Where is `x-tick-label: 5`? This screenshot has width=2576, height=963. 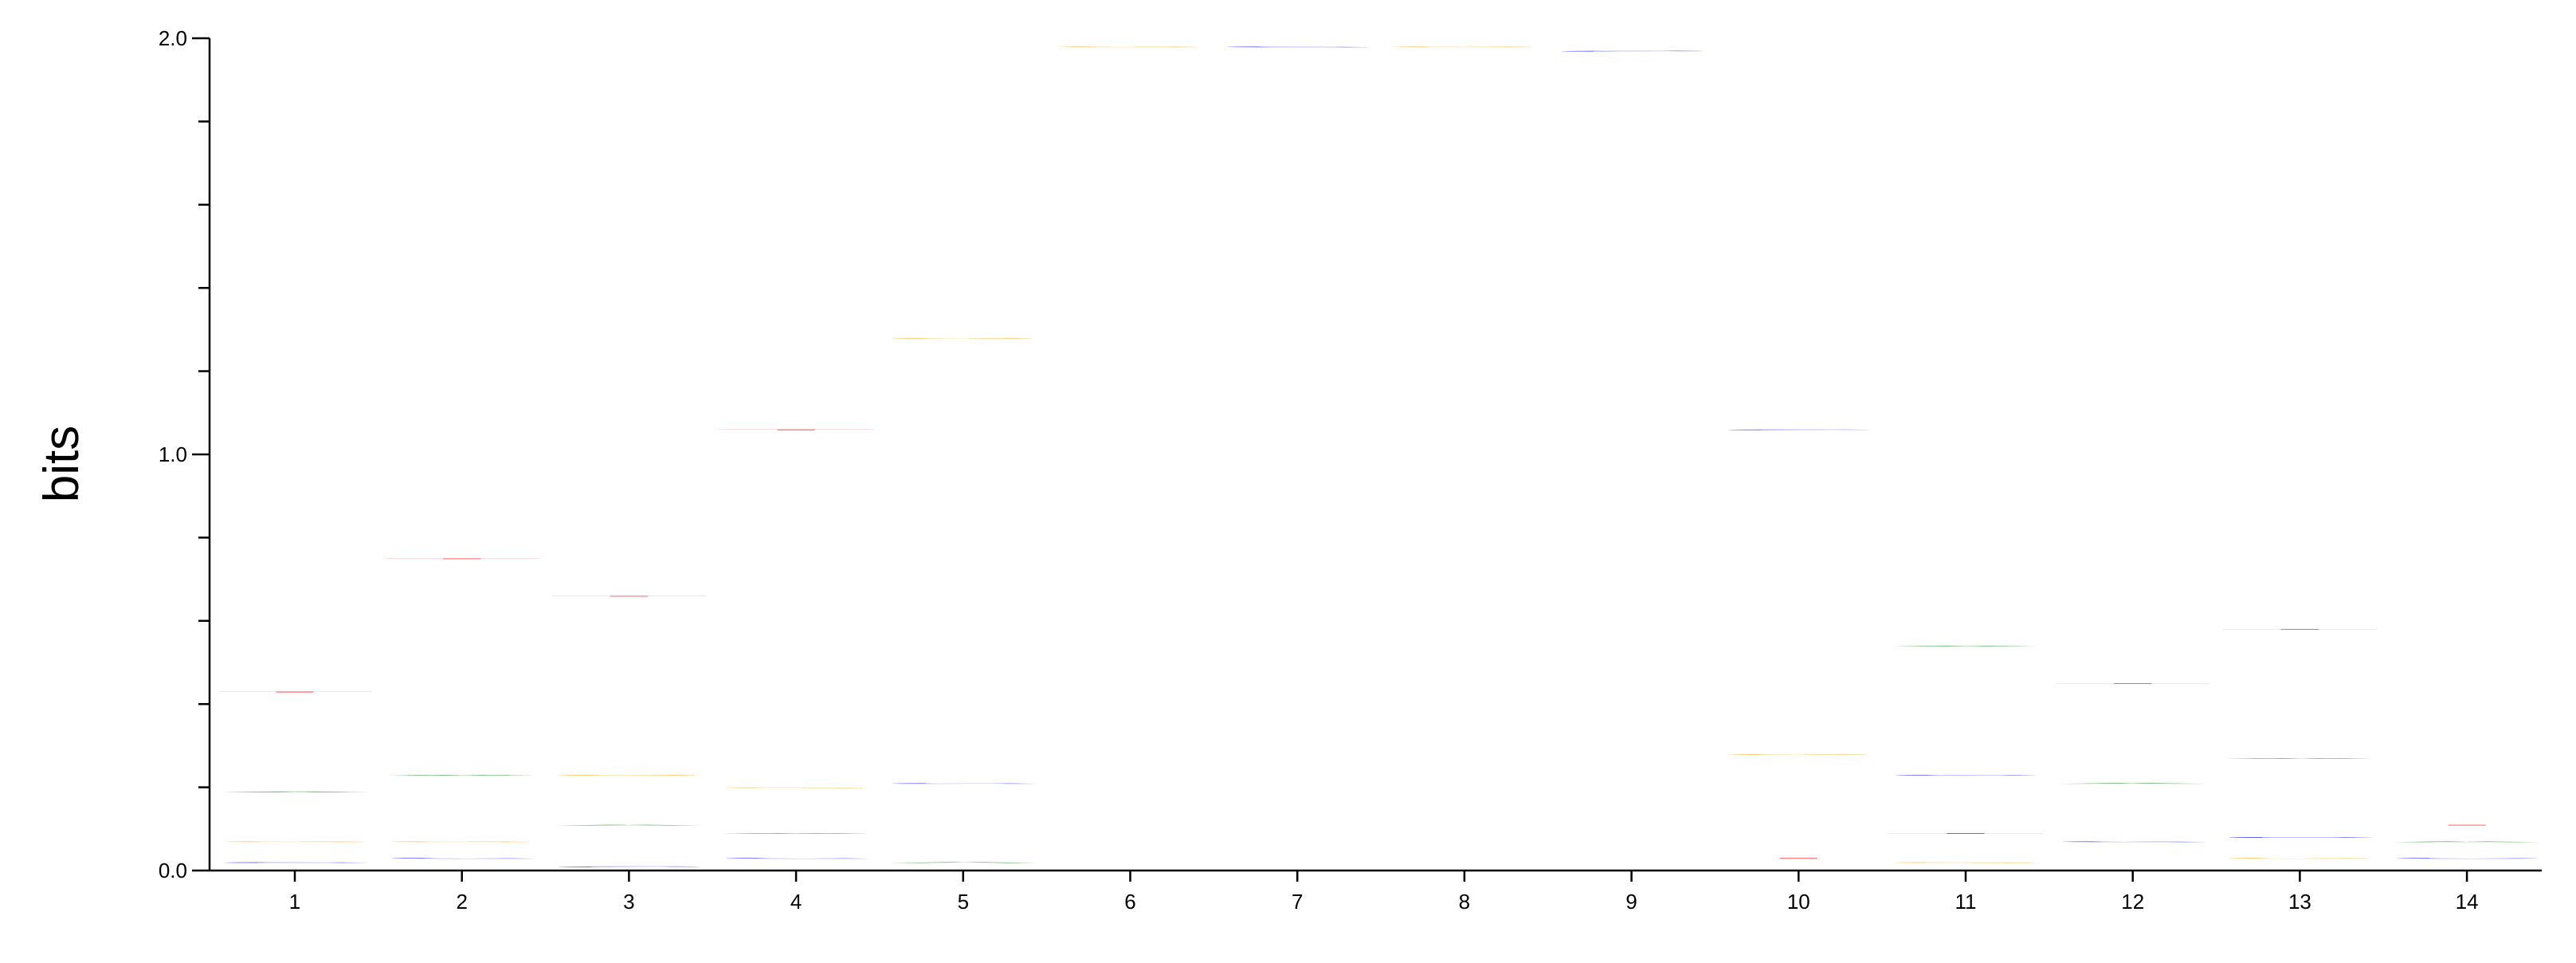 x-tick-label: 5 is located at coordinates (964, 902).